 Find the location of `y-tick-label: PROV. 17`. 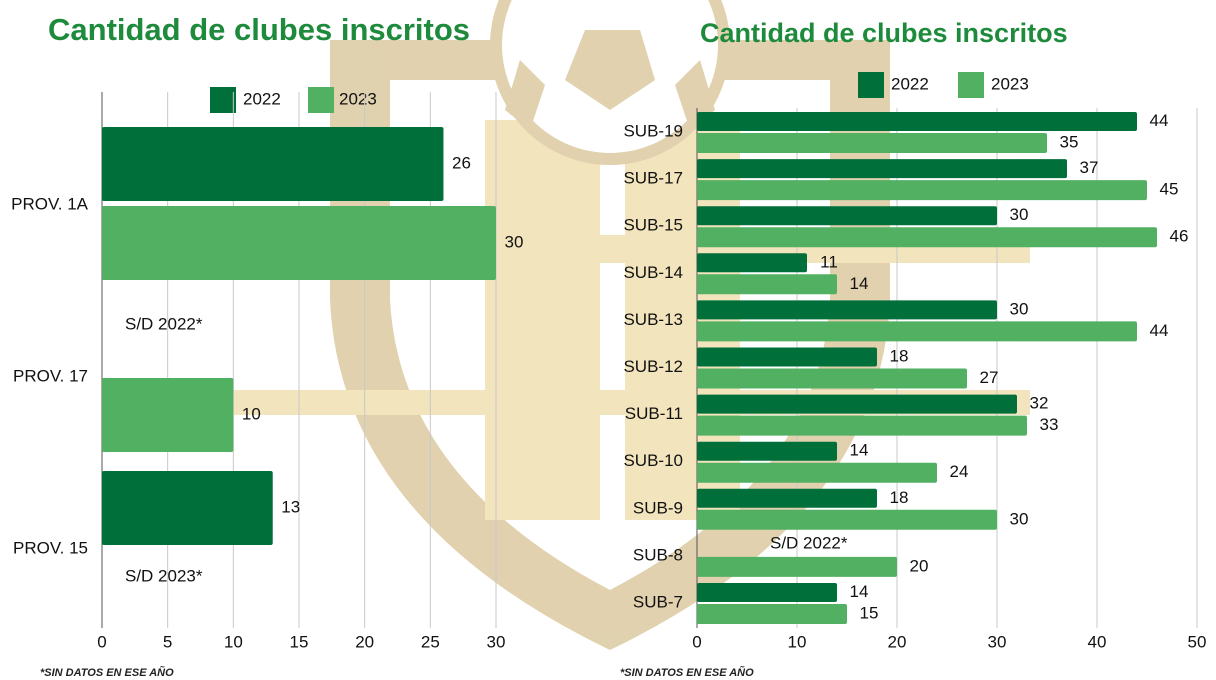

y-tick-label: PROV. 17 is located at coordinates (50, 375).